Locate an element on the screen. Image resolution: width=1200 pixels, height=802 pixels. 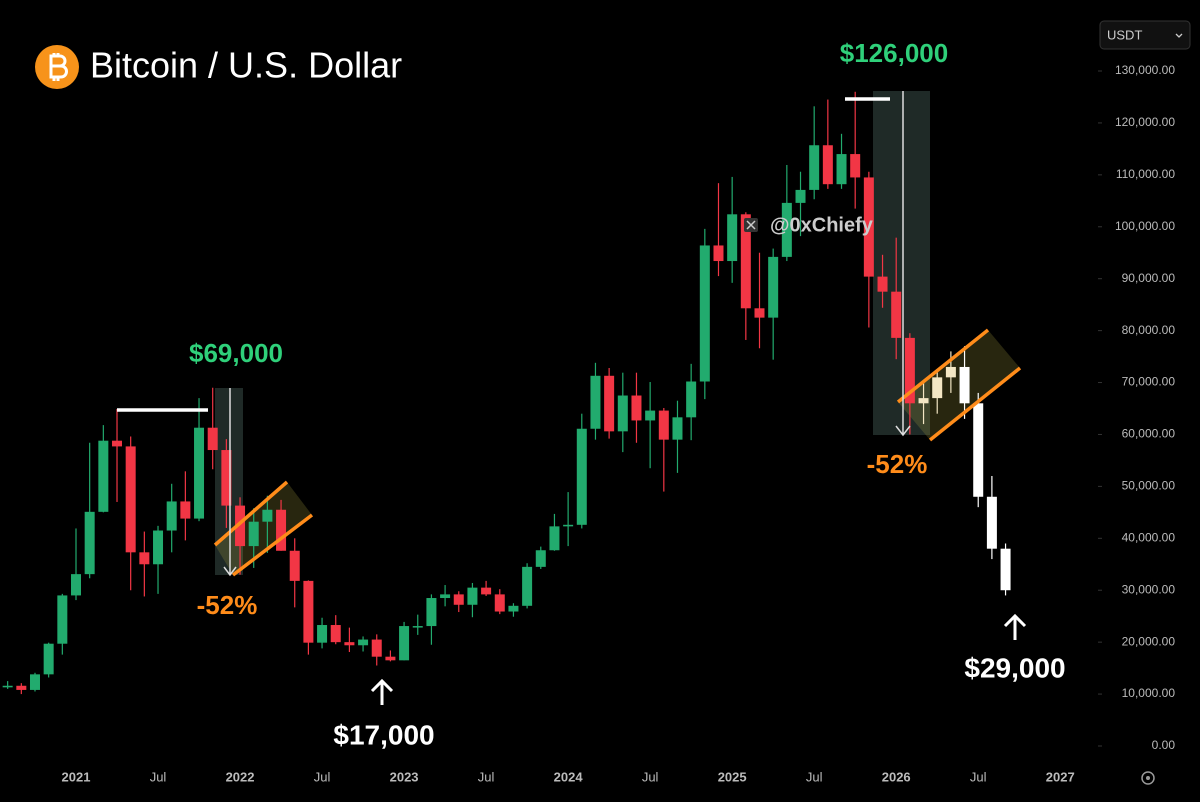
y-tick-label: 120,000.00 is located at coordinates (1145, 122).